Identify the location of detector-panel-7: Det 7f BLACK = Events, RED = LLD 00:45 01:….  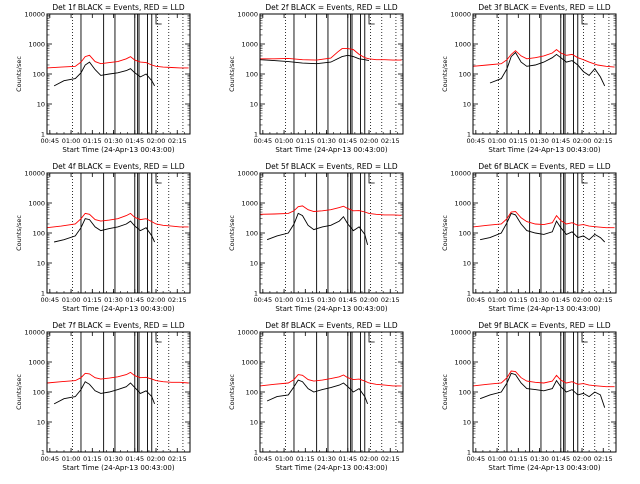
(103, 396).